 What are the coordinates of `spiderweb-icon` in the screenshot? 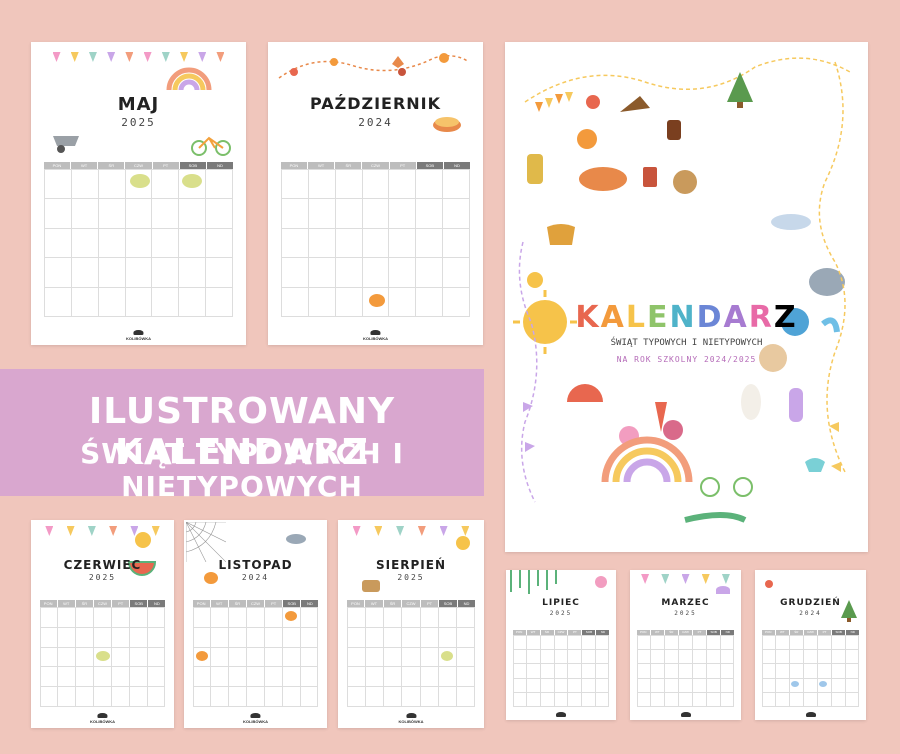 It's located at (206, 542).